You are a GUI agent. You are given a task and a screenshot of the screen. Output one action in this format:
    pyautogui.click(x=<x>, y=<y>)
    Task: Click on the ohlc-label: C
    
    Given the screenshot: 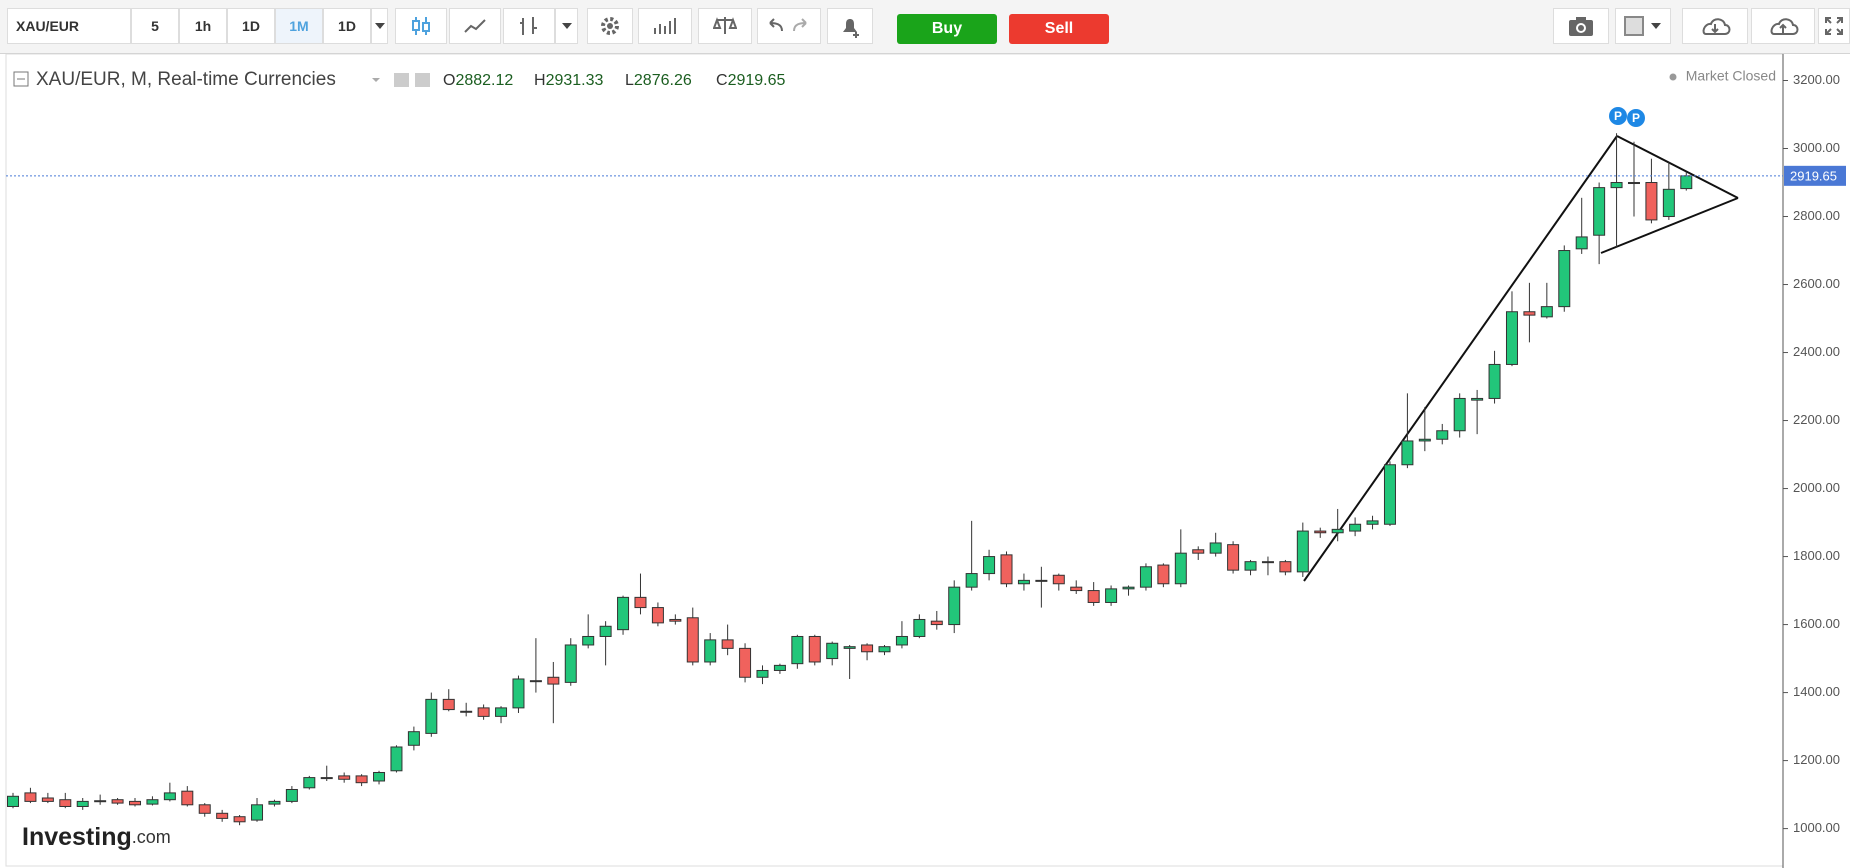 What is the action you would take?
    pyautogui.click(x=722, y=80)
    